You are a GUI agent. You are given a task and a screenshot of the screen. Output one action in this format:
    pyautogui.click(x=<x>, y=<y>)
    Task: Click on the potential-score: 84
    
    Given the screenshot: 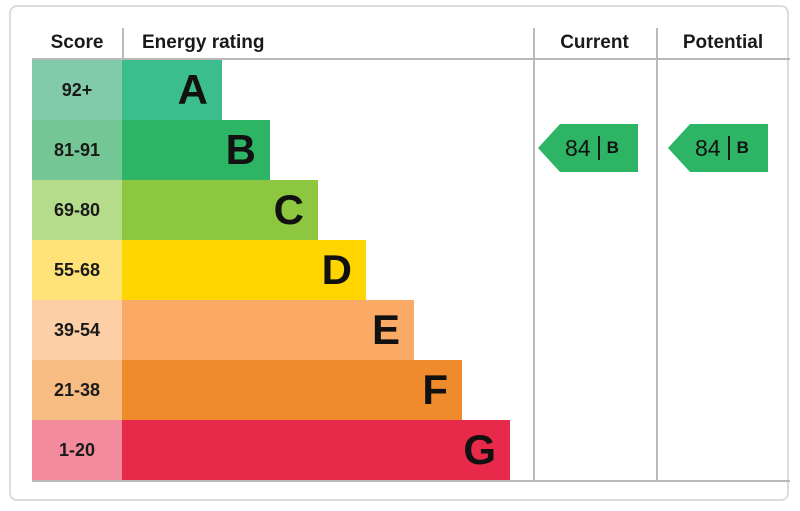 What is the action you would take?
    pyautogui.click(x=708, y=147)
    